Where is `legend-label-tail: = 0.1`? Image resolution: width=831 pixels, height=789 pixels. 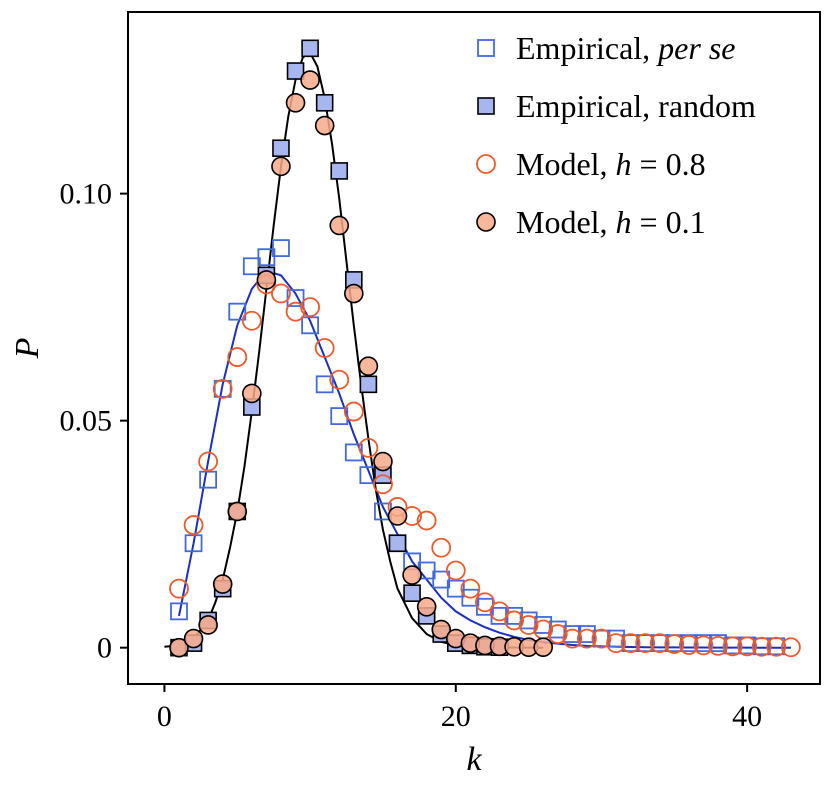
legend-label-tail: = 0.1 is located at coordinates (669, 222).